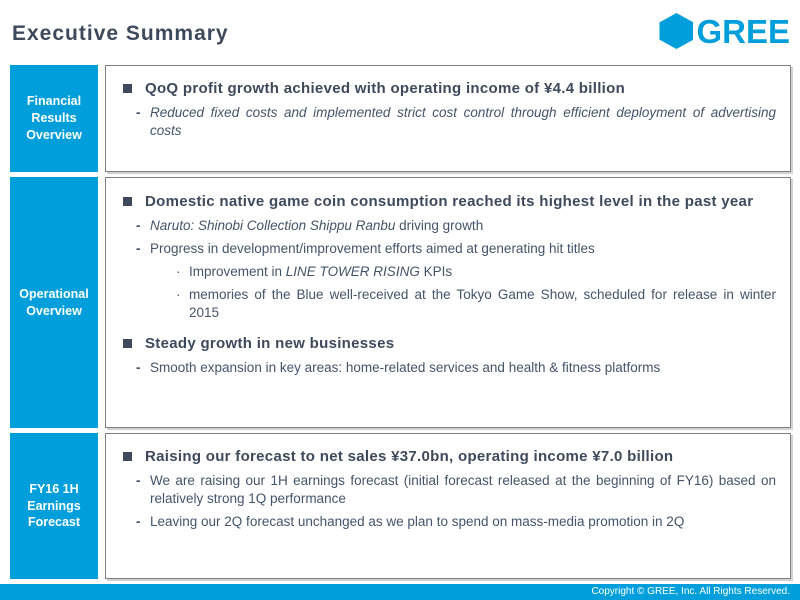 The height and width of the screenshot is (600, 800). Describe the element at coordinates (54, 118) in the screenshot. I see `section-label-financial-results: Financial Results Overview` at that location.